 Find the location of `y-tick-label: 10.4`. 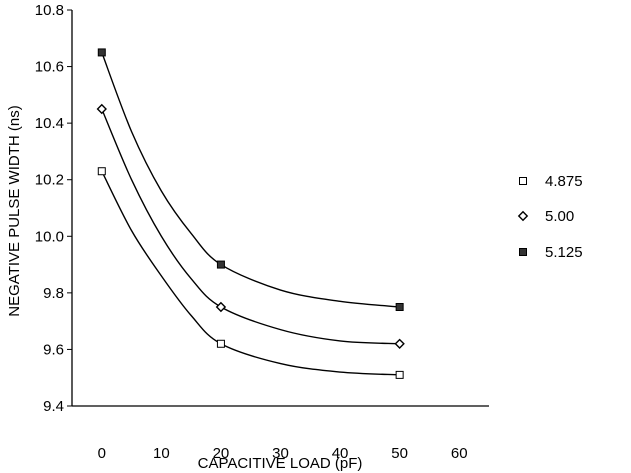

y-tick-label: 10.4 is located at coordinates (49, 123).